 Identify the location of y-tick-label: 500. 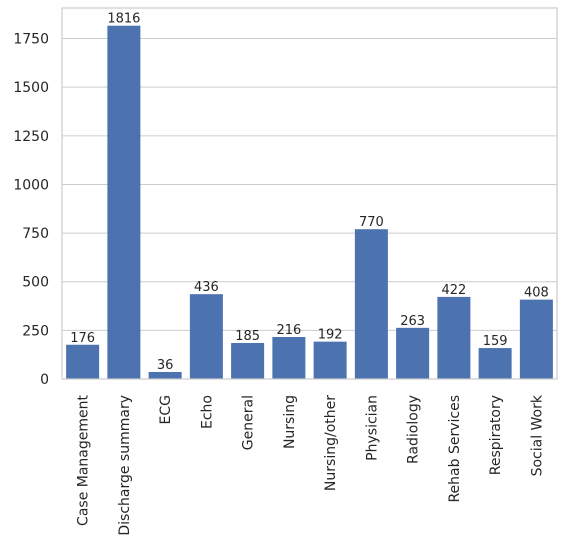
(35, 283).